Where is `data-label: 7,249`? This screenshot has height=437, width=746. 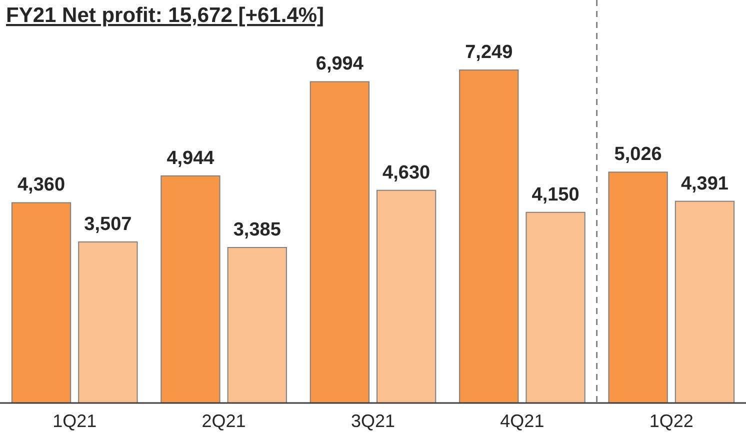
data-label: 7,249 is located at coordinates (489, 52).